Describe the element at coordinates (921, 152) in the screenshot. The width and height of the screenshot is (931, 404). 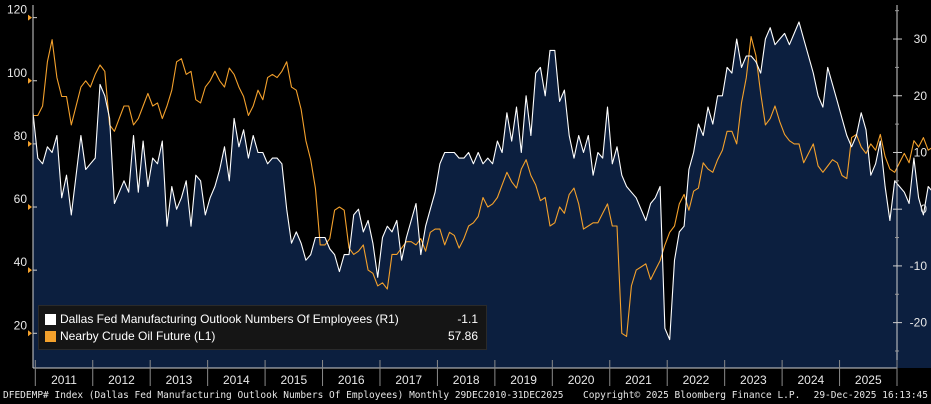
I see `right-axis-tick-label: 10` at that location.